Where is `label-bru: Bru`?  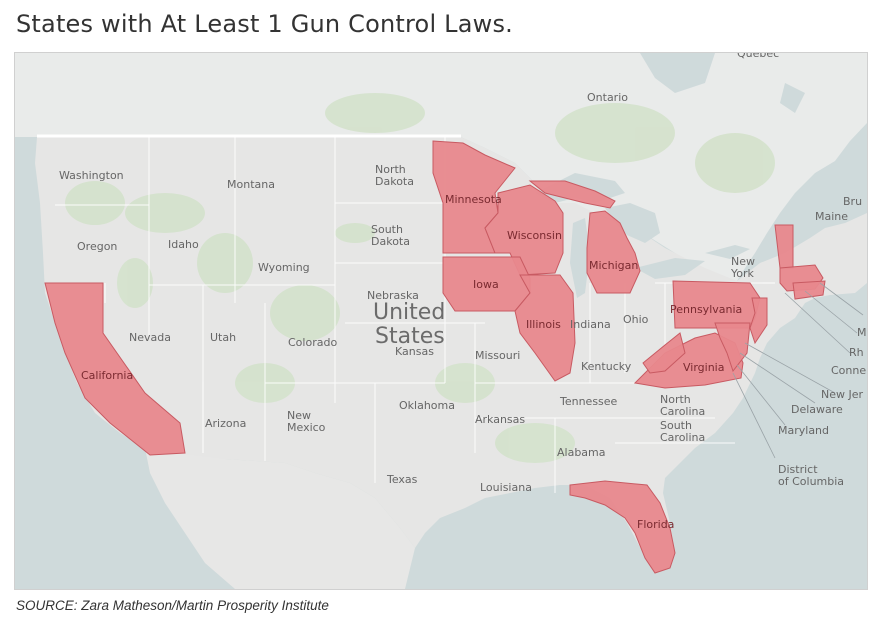
label-bru: Bru is located at coordinates (852, 201).